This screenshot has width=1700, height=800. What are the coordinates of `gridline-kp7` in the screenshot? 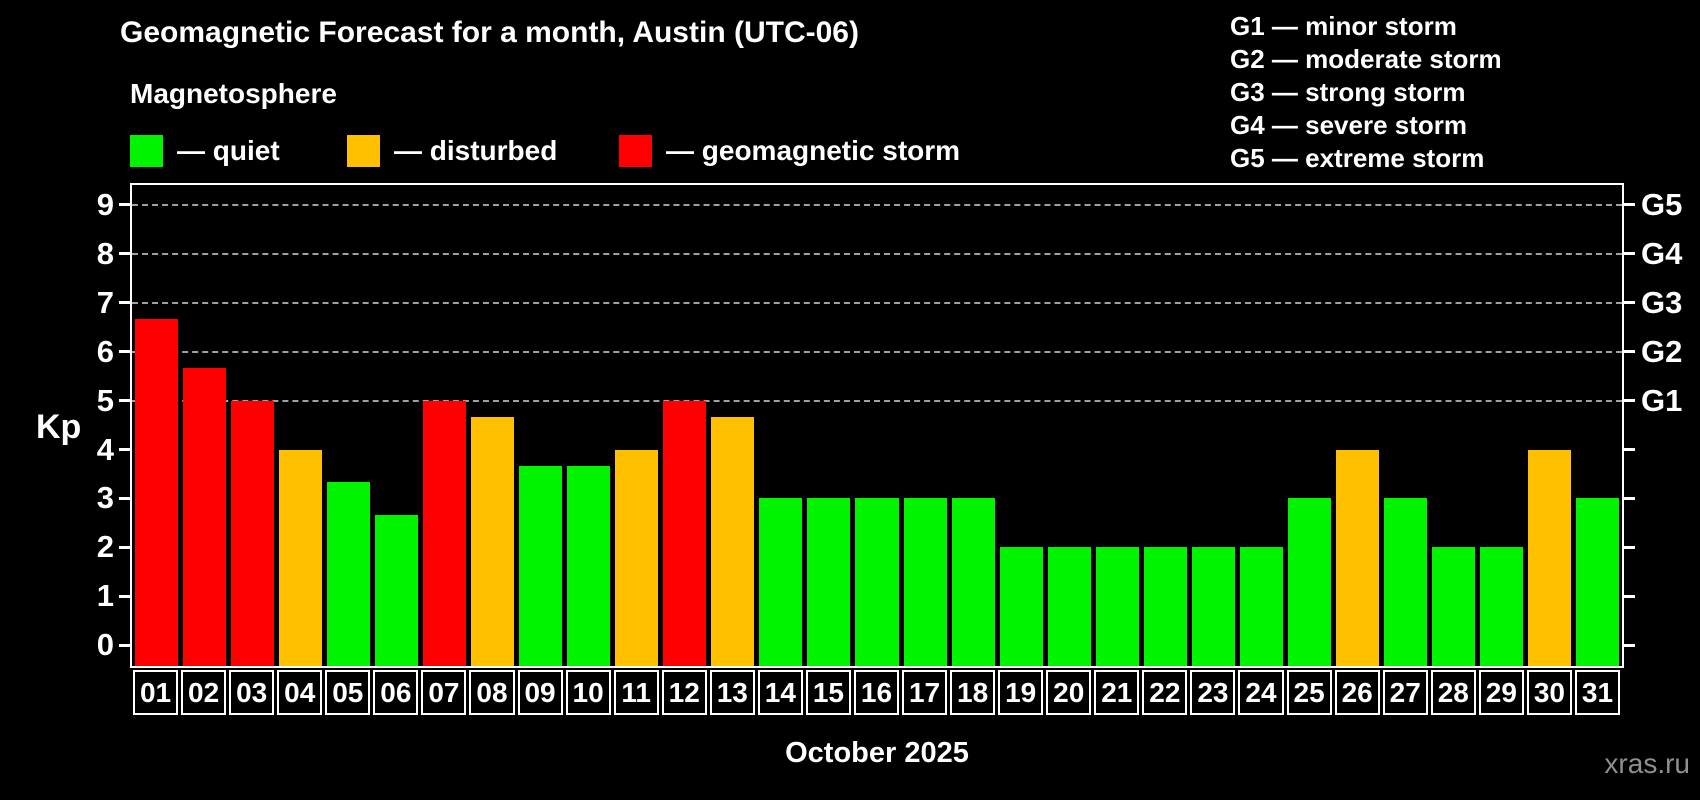 It's located at (877, 302).